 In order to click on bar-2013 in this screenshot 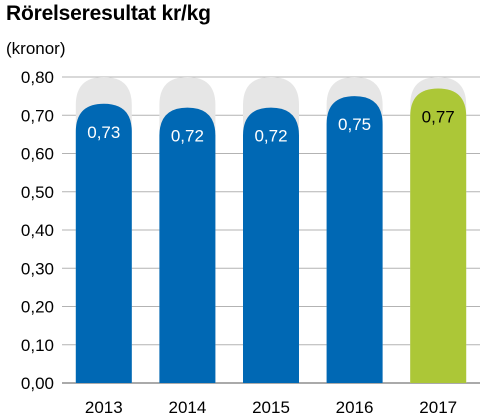, I will do `click(103, 243)`.